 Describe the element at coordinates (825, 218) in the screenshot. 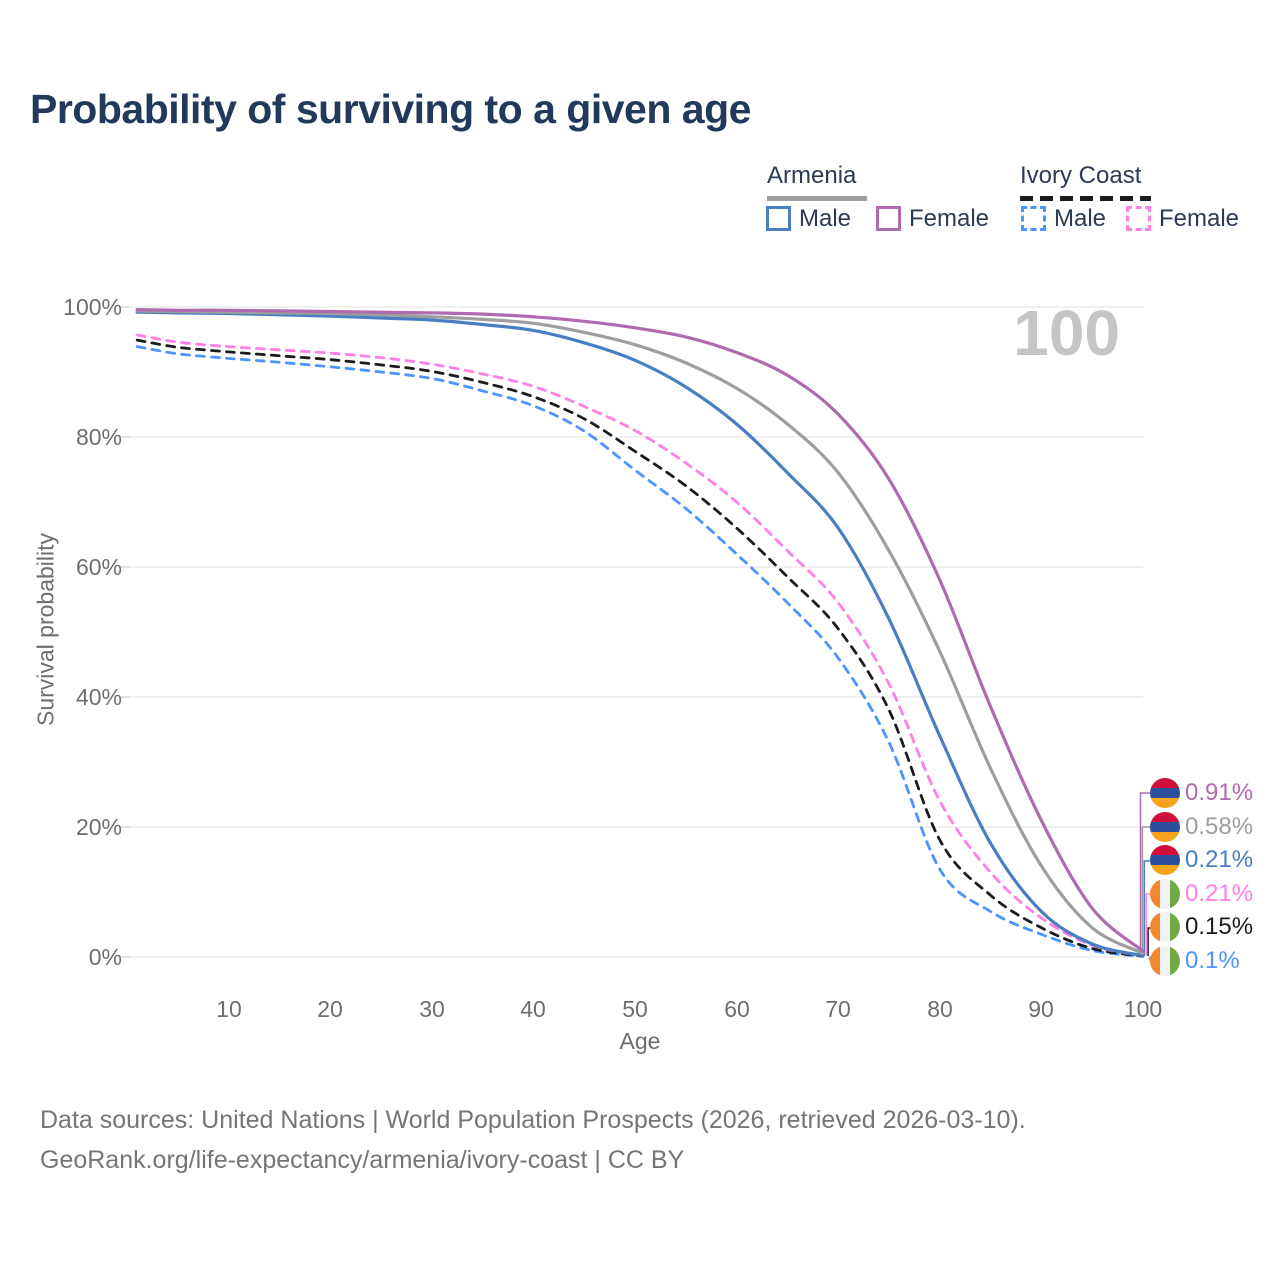

I see `legend-label-armenia-male: Male` at that location.